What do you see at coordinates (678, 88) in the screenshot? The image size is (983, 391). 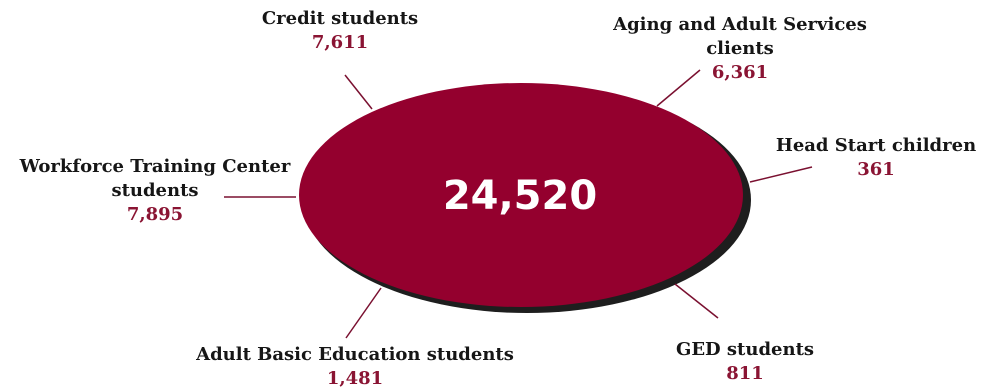 I see `connector-aging` at bounding box center [678, 88].